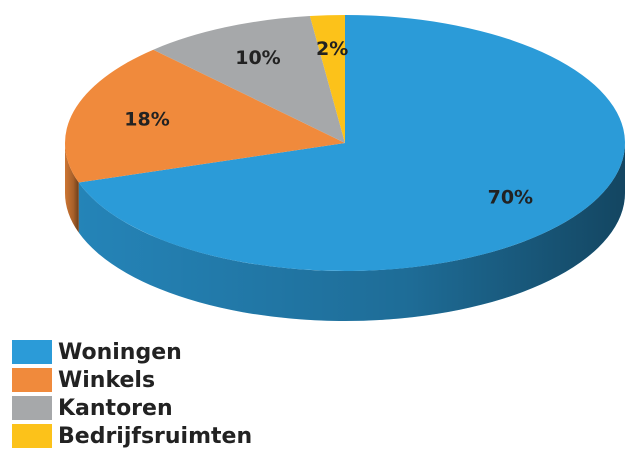  What do you see at coordinates (120, 352) in the screenshot?
I see `legend-label: Woningen` at bounding box center [120, 352].